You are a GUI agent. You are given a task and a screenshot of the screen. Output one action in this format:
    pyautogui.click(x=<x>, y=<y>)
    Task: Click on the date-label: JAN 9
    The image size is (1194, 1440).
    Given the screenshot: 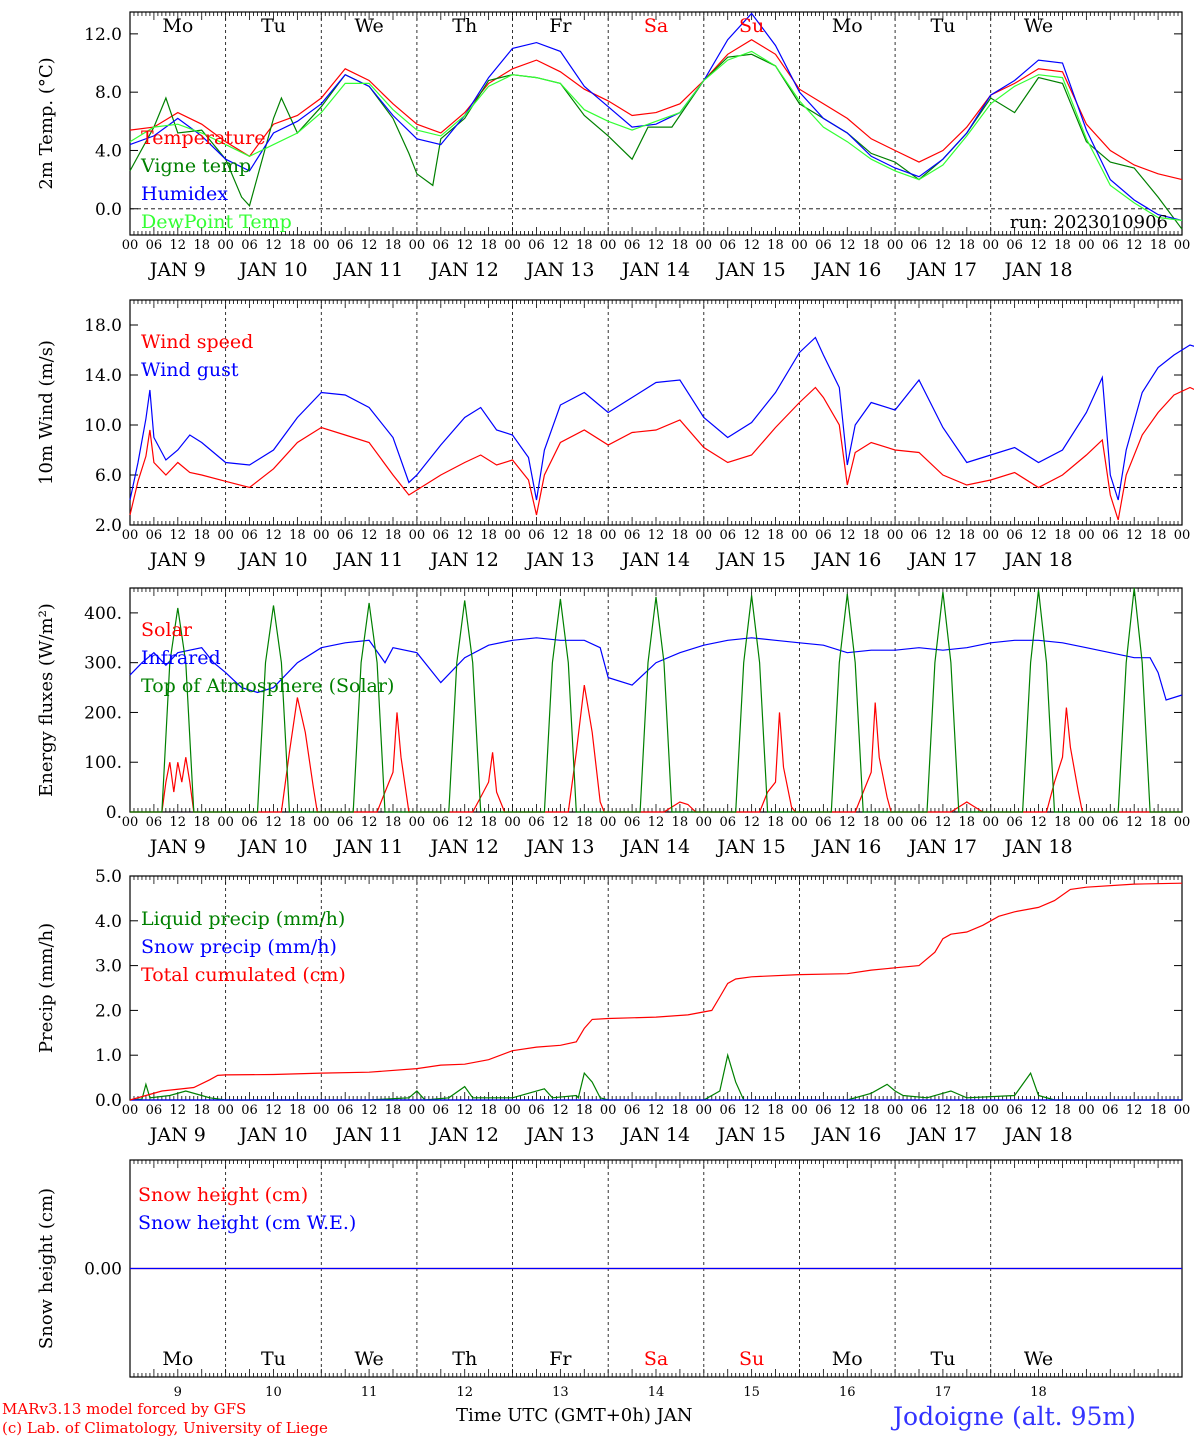 What is the action you would take?
    pyautogui.click(x=177, y=847)
    